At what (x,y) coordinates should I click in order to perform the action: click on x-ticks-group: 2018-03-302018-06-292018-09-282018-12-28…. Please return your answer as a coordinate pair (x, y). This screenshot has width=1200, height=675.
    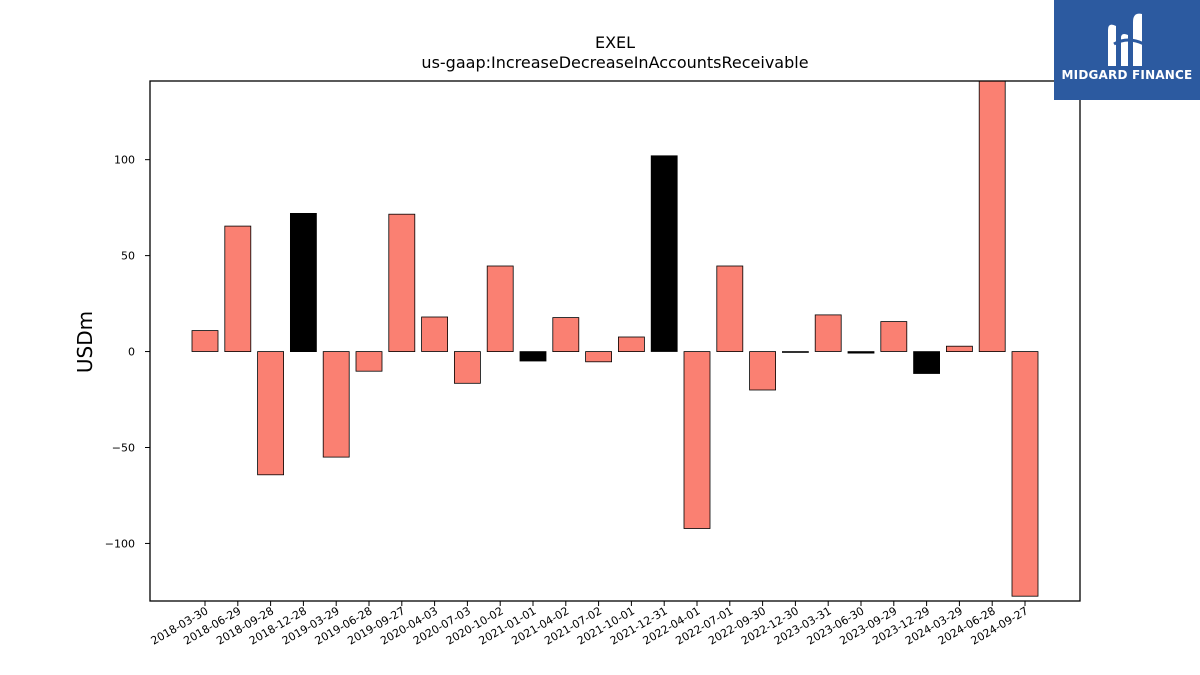
    Looking at the image, I should click on (590, 624).